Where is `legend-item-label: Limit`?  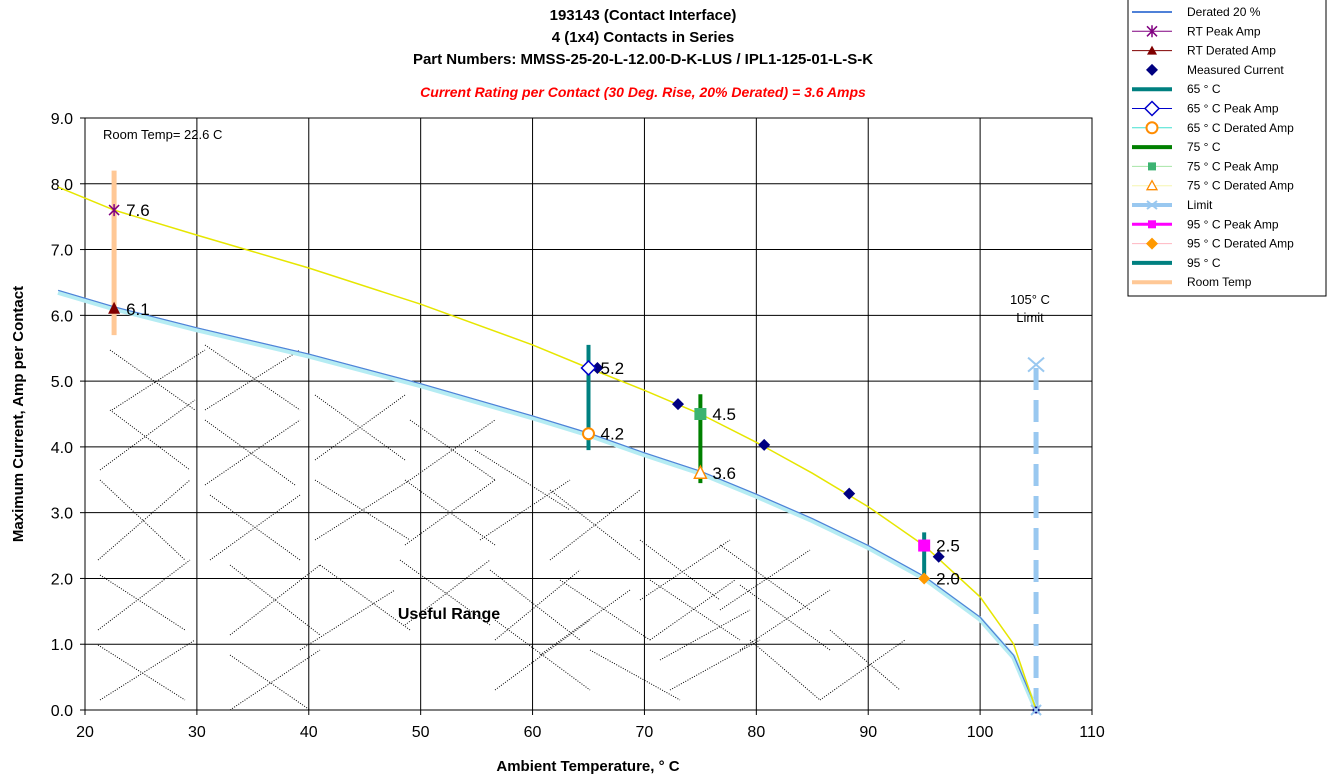
legend-item-label: Limit is located at coordinates (1200, 205).